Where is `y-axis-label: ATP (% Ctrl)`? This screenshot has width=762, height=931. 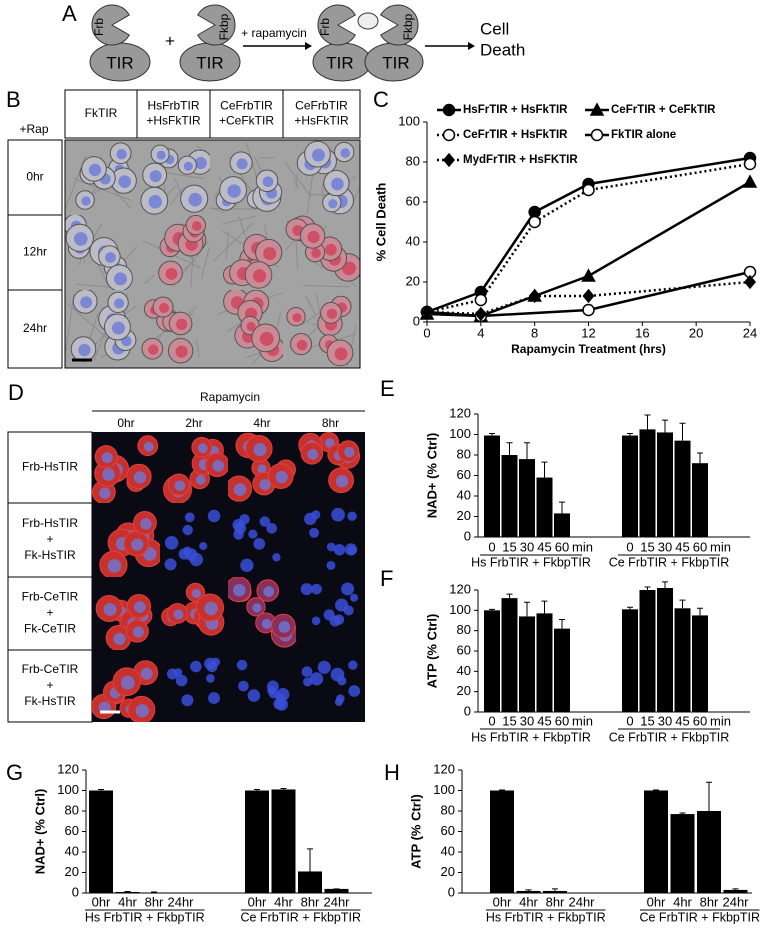
y-axis-label: ATP (% Ctrl) is located at coordinates (431, 651).